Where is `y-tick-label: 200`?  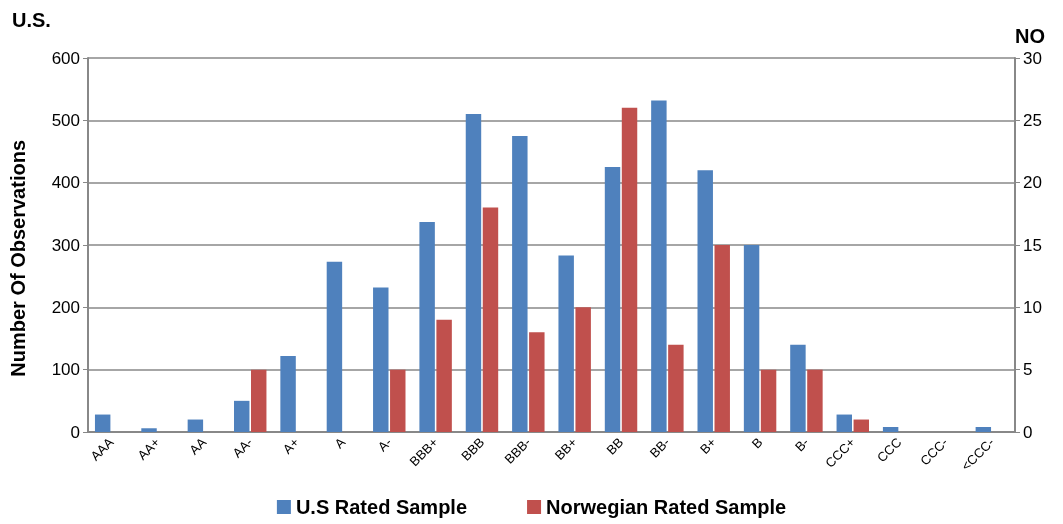
y-tick-label: 200 is located at coordinates (65, 307).